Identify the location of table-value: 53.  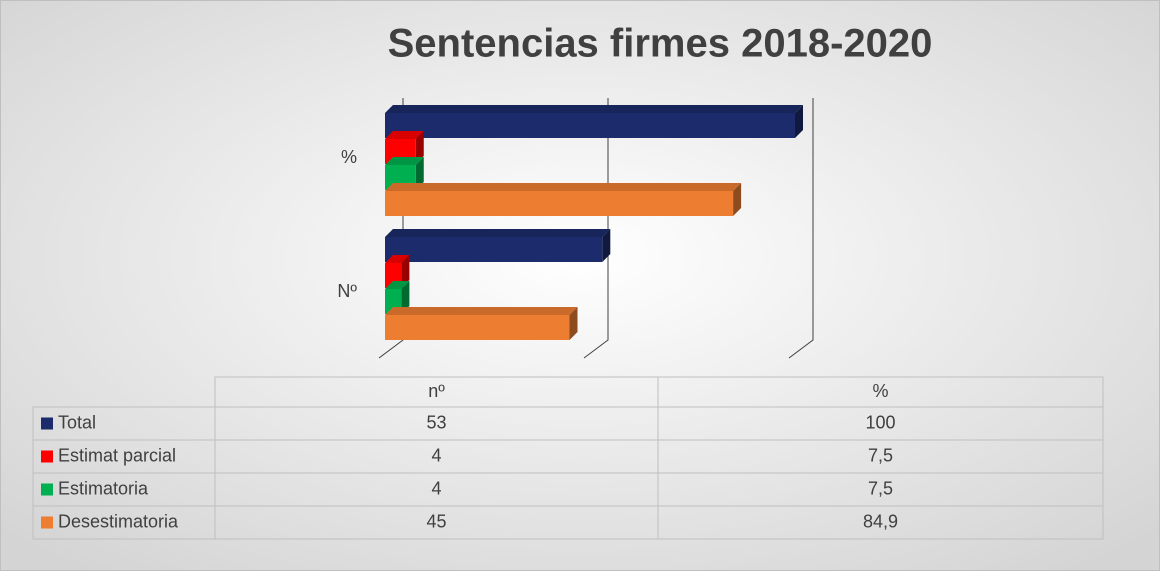
(436, 422).